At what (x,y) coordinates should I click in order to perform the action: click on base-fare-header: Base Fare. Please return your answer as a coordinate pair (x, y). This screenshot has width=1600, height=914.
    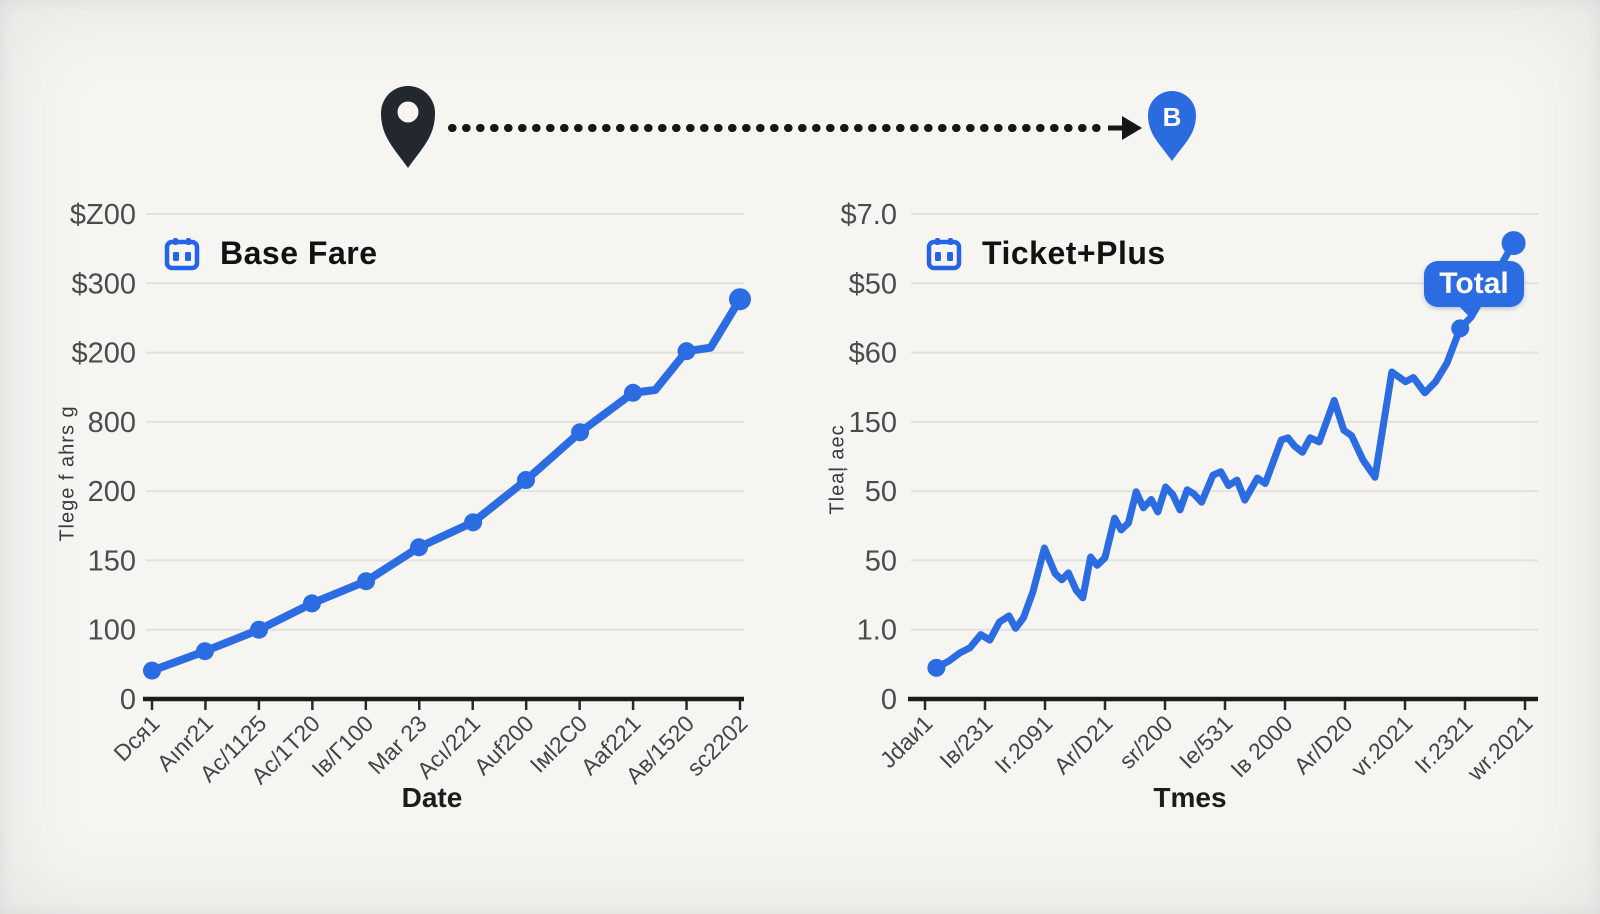
    Looking at the image, I should click on (278, 253).